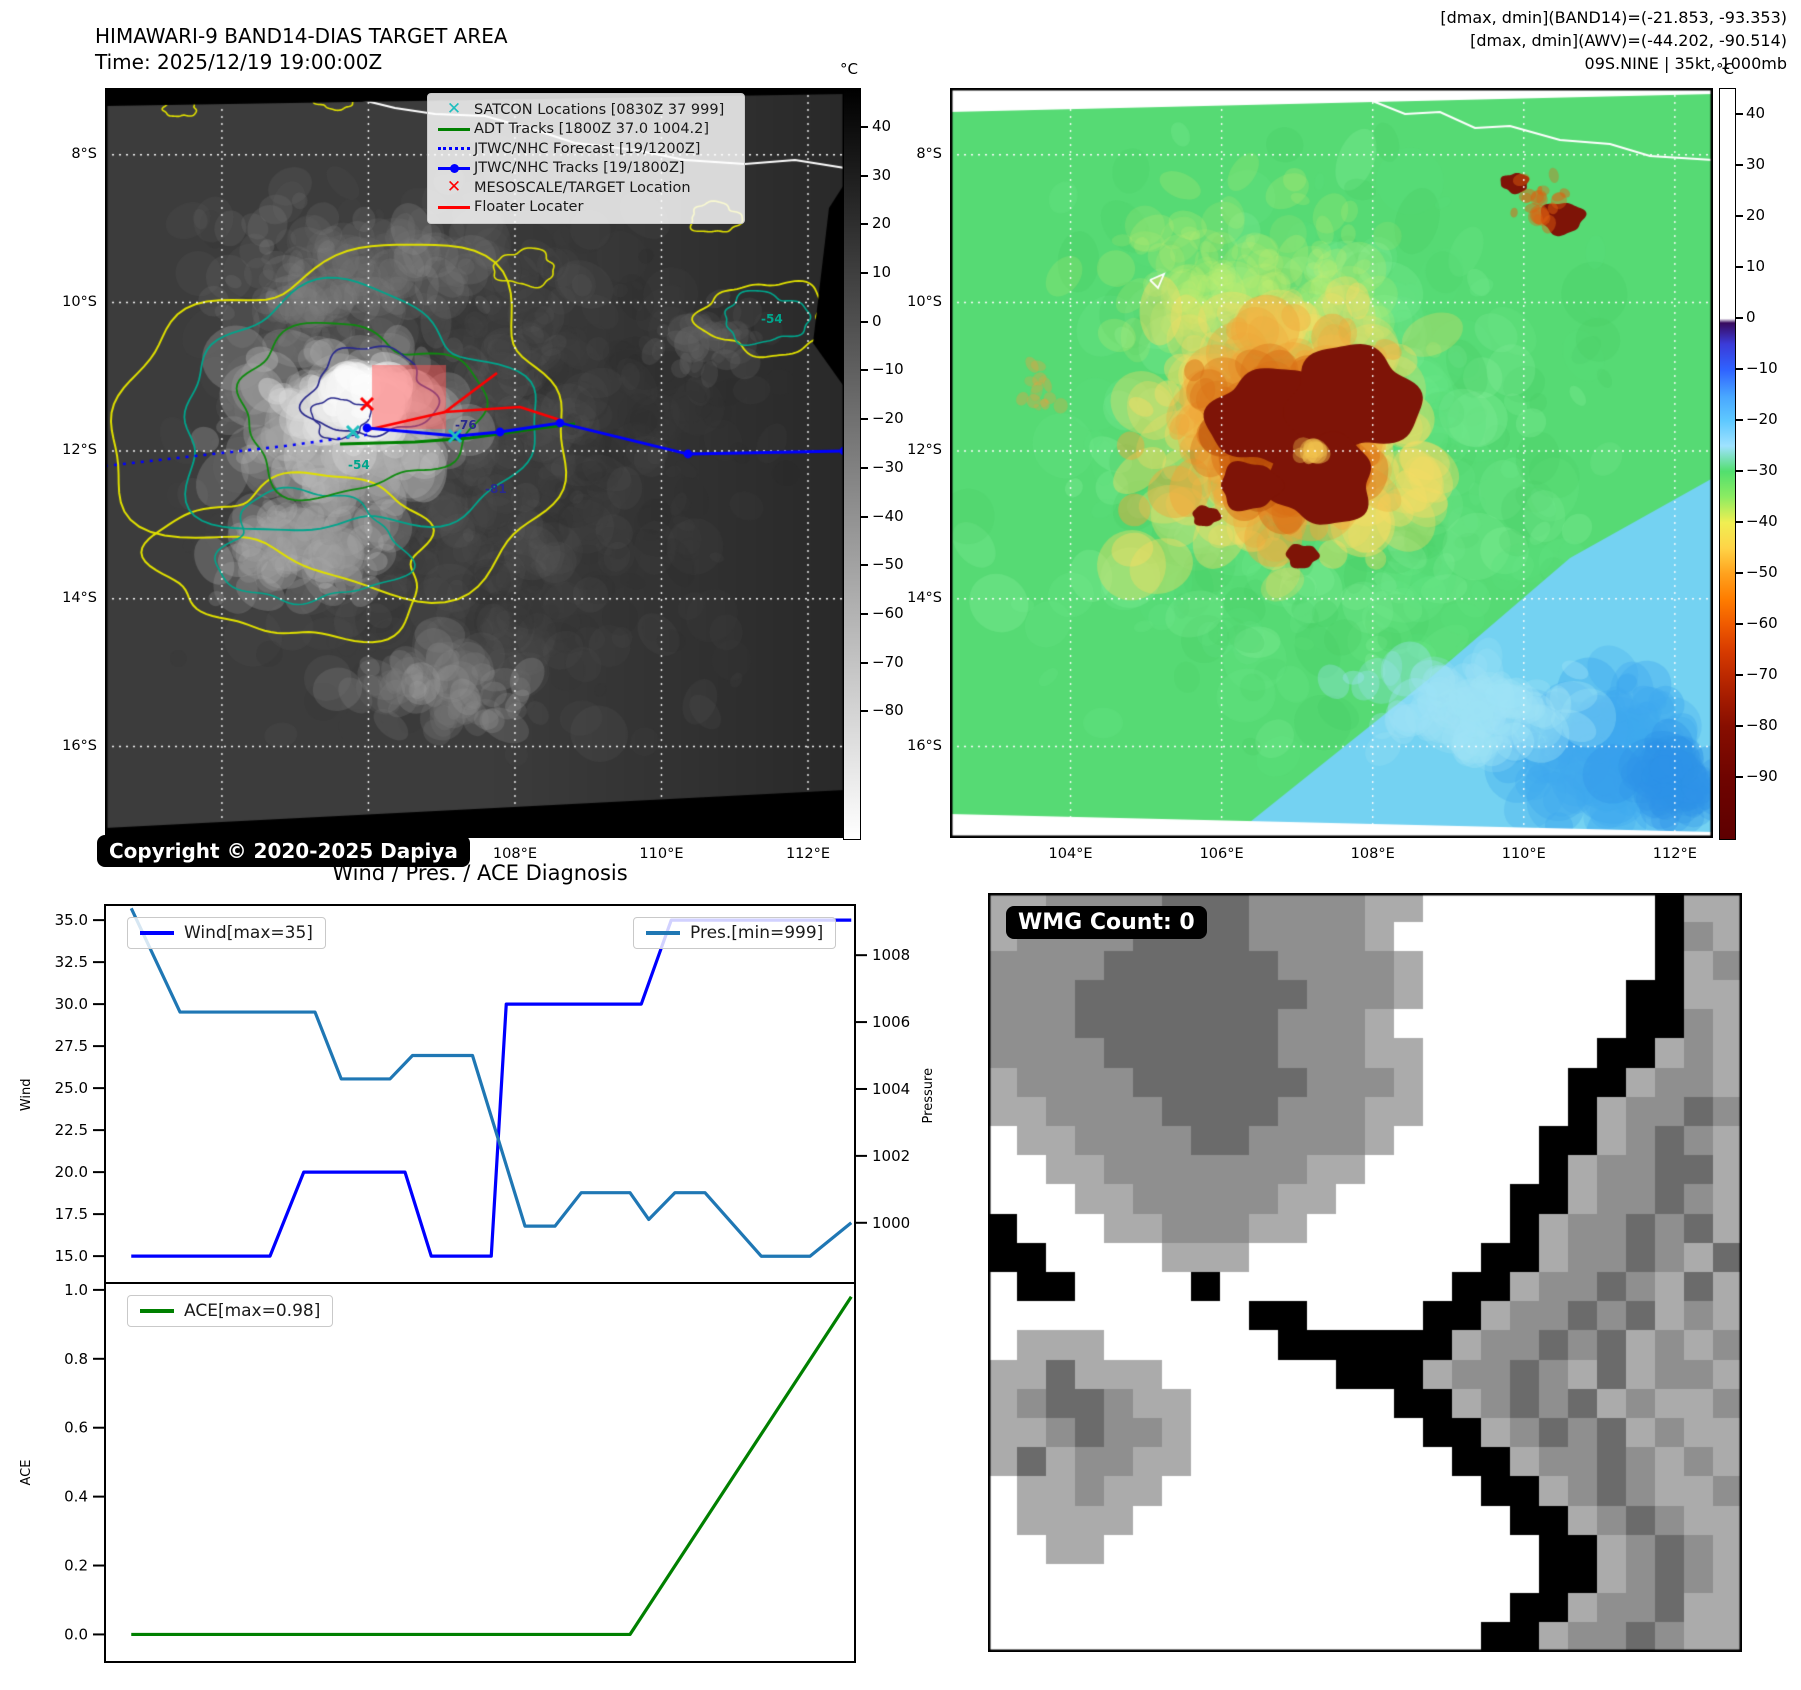 This screenshot has width=1801, height=1690. I want to click on awv-header-dmax-awv: [dmax, dmin](AWV)=(-44.202, -90.514), so click(1628, 40).